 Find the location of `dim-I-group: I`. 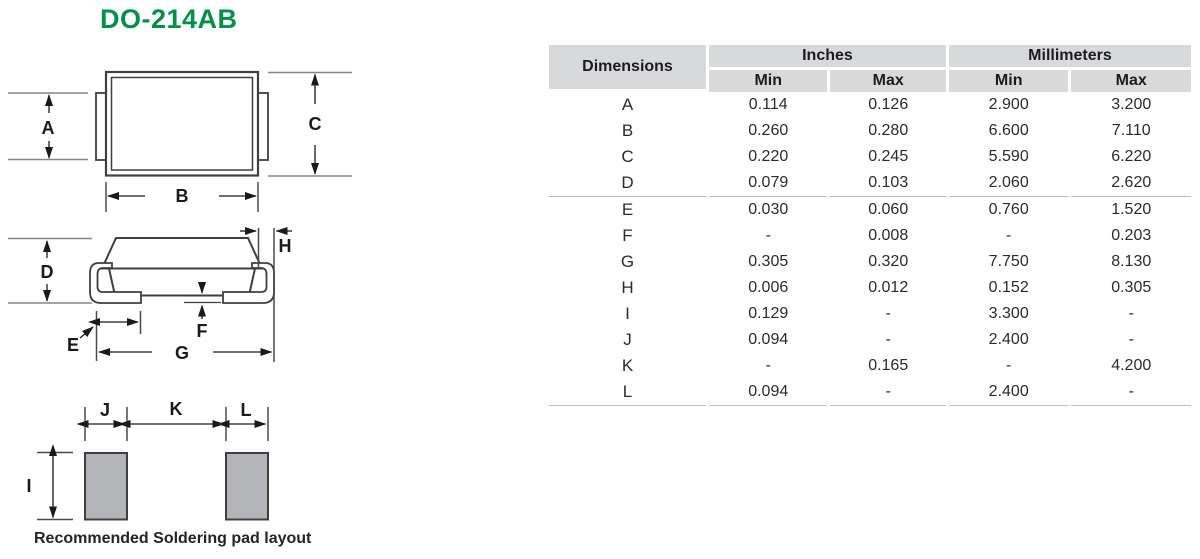

dim-I-group: I is located at coordinates (41, 481).